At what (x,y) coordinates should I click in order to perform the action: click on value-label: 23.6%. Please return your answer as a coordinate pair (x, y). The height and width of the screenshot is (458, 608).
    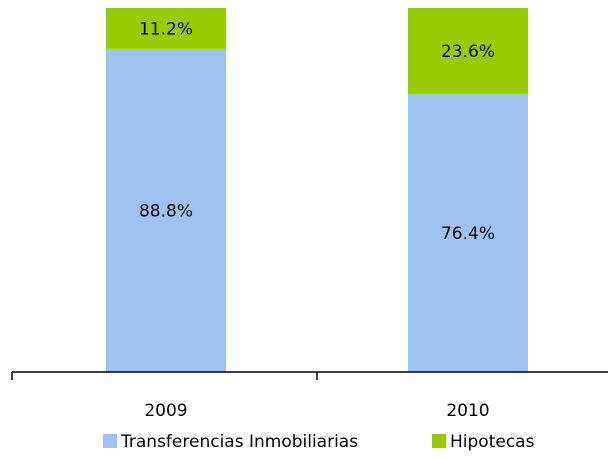
    Looking at the image, I should click on (468, 52).